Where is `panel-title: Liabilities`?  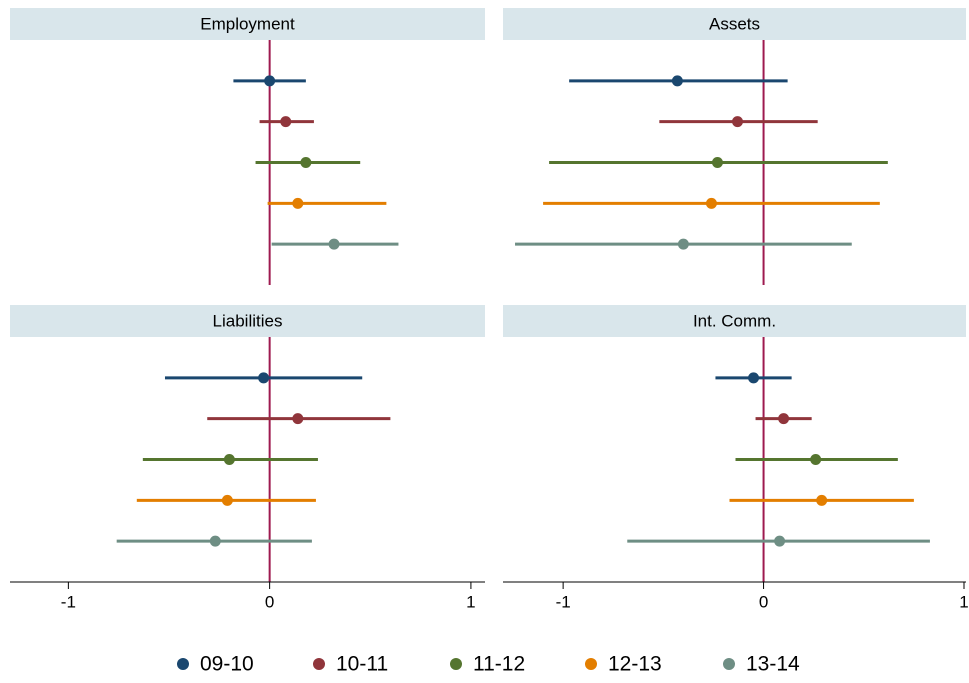 panel-title: Liabilities is located at coordinates (248, 320).